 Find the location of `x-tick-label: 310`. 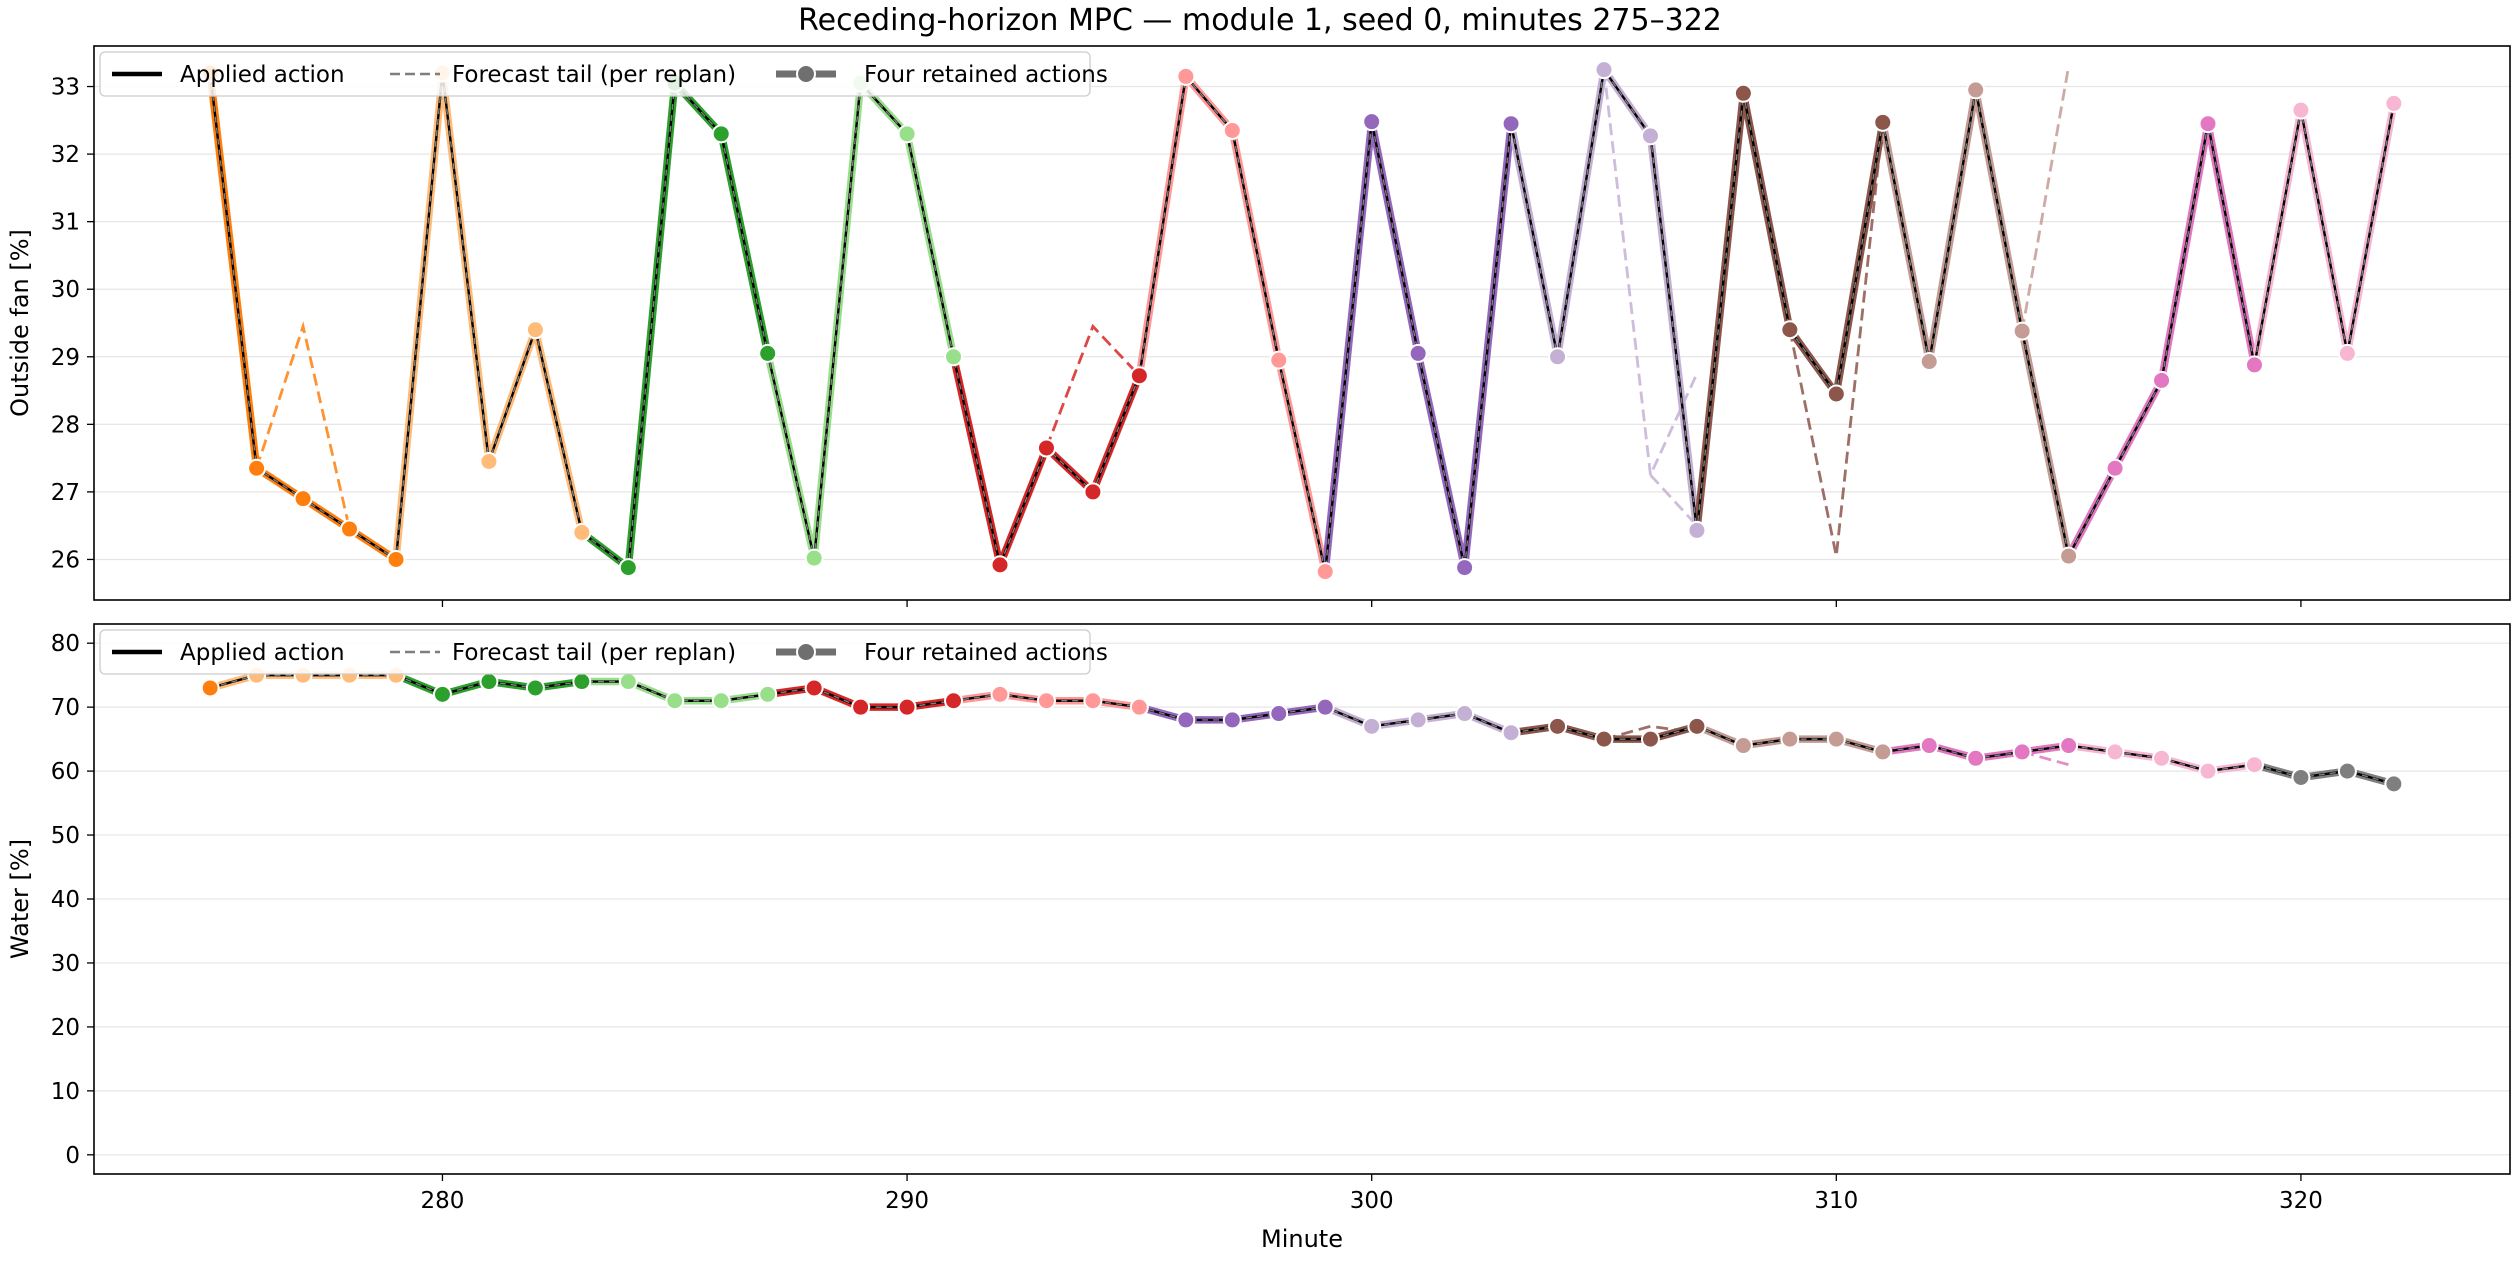

x-tick-label: 310 is located at coordinates (1836, 1201).